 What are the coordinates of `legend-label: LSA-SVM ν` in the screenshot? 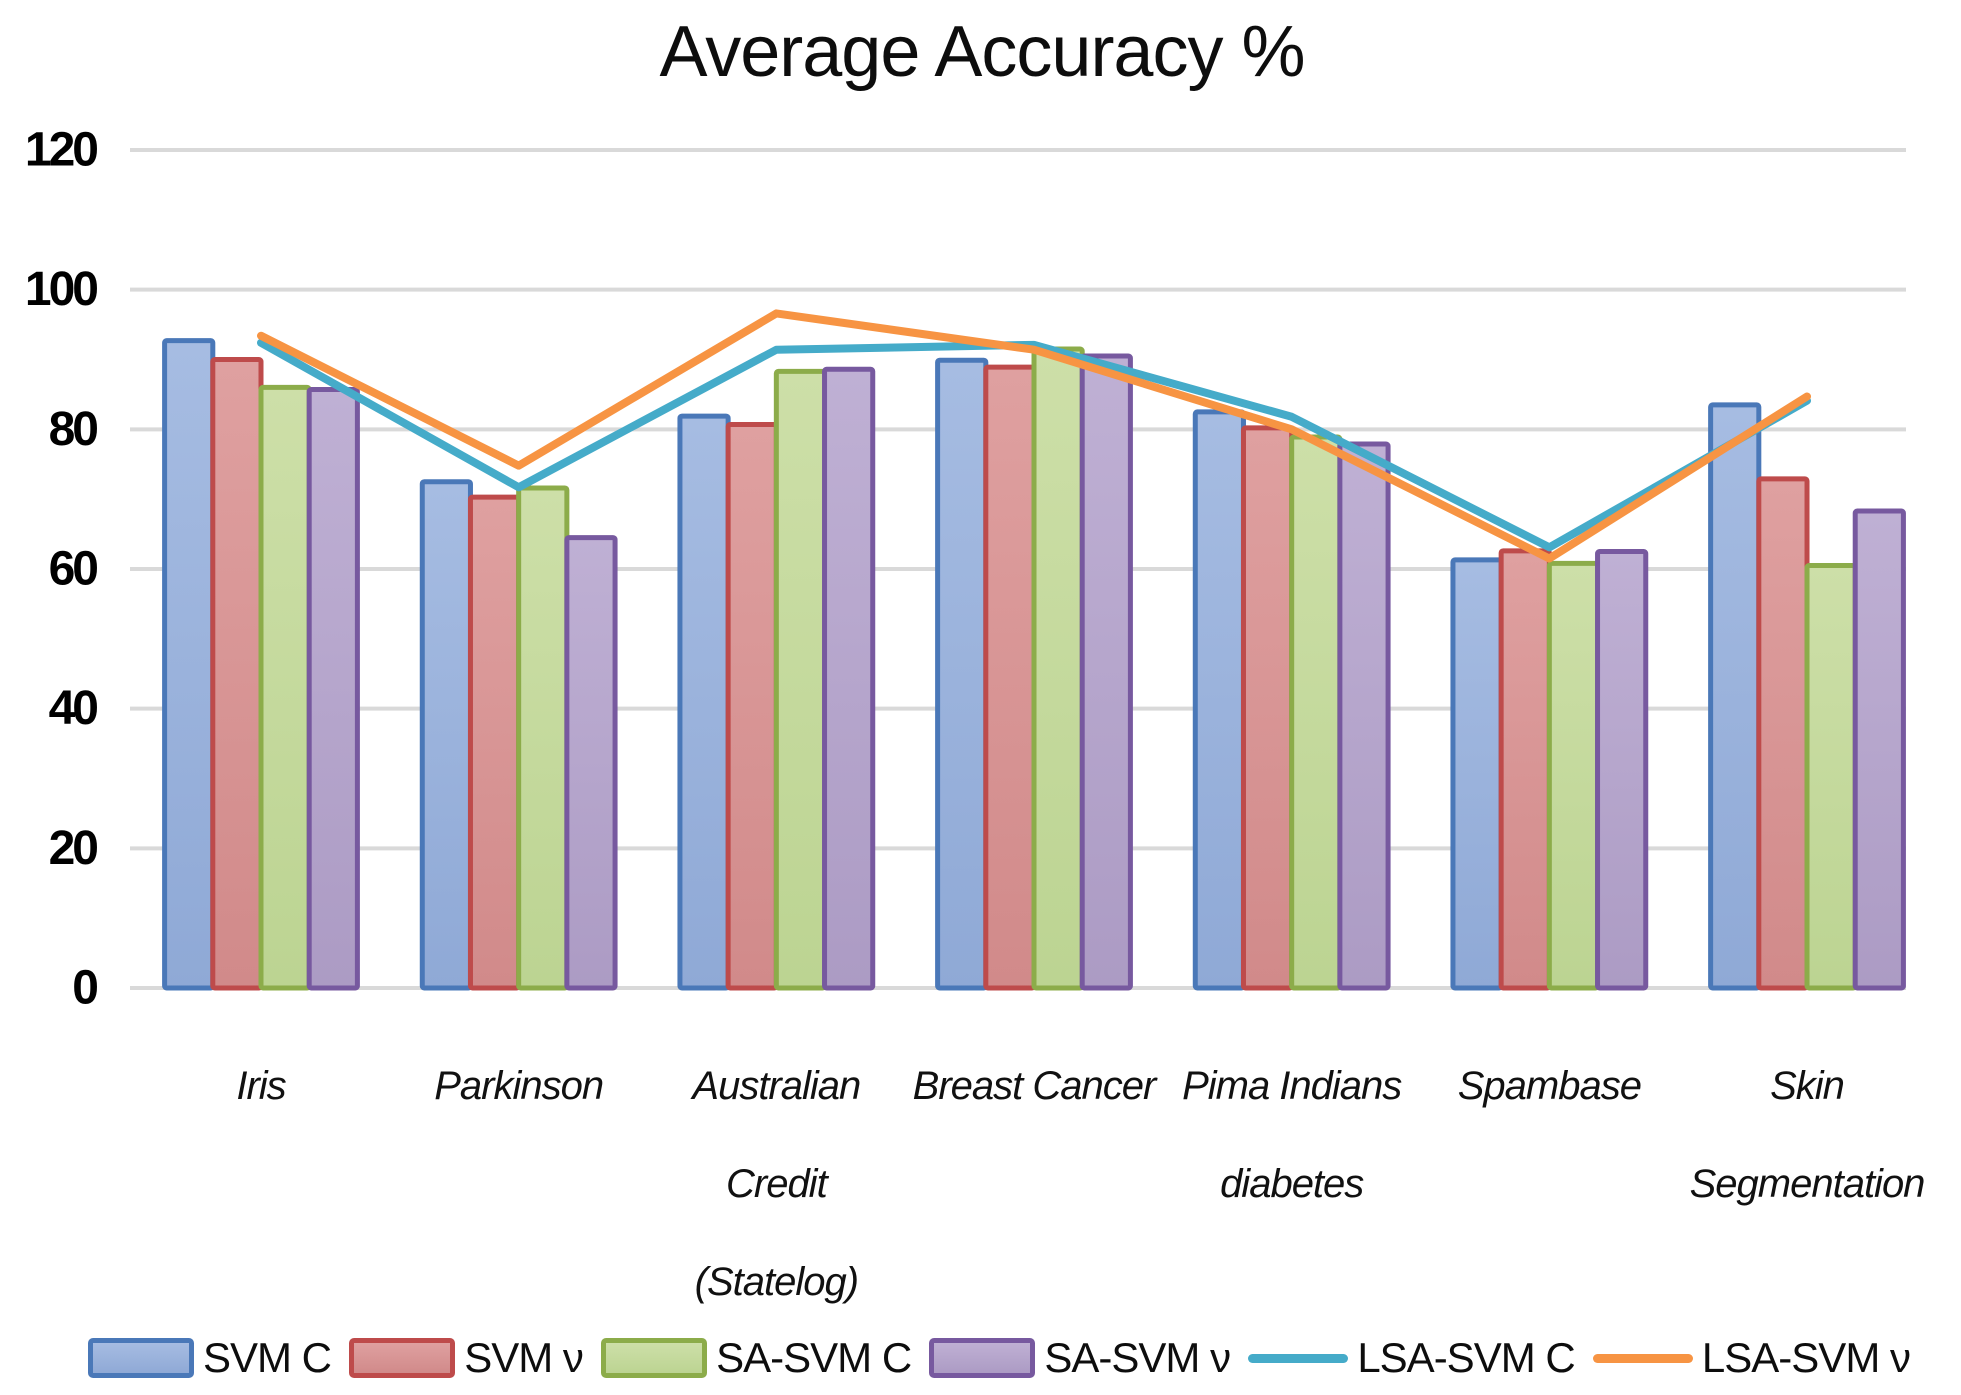 It's located at (1806, 1357).